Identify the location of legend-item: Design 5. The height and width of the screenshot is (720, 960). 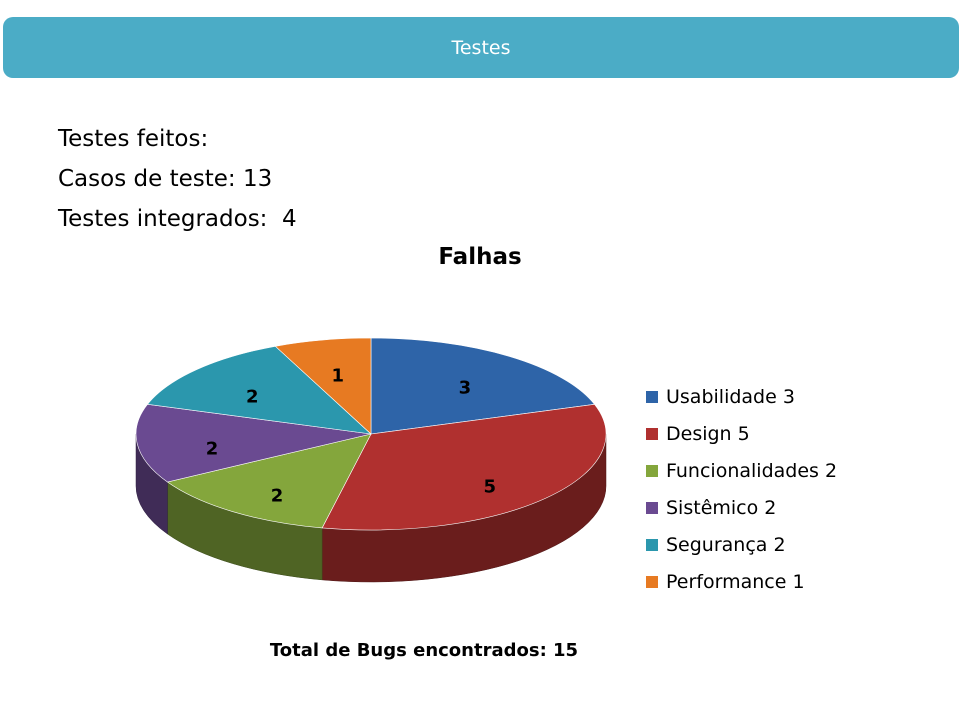
(741, 433).